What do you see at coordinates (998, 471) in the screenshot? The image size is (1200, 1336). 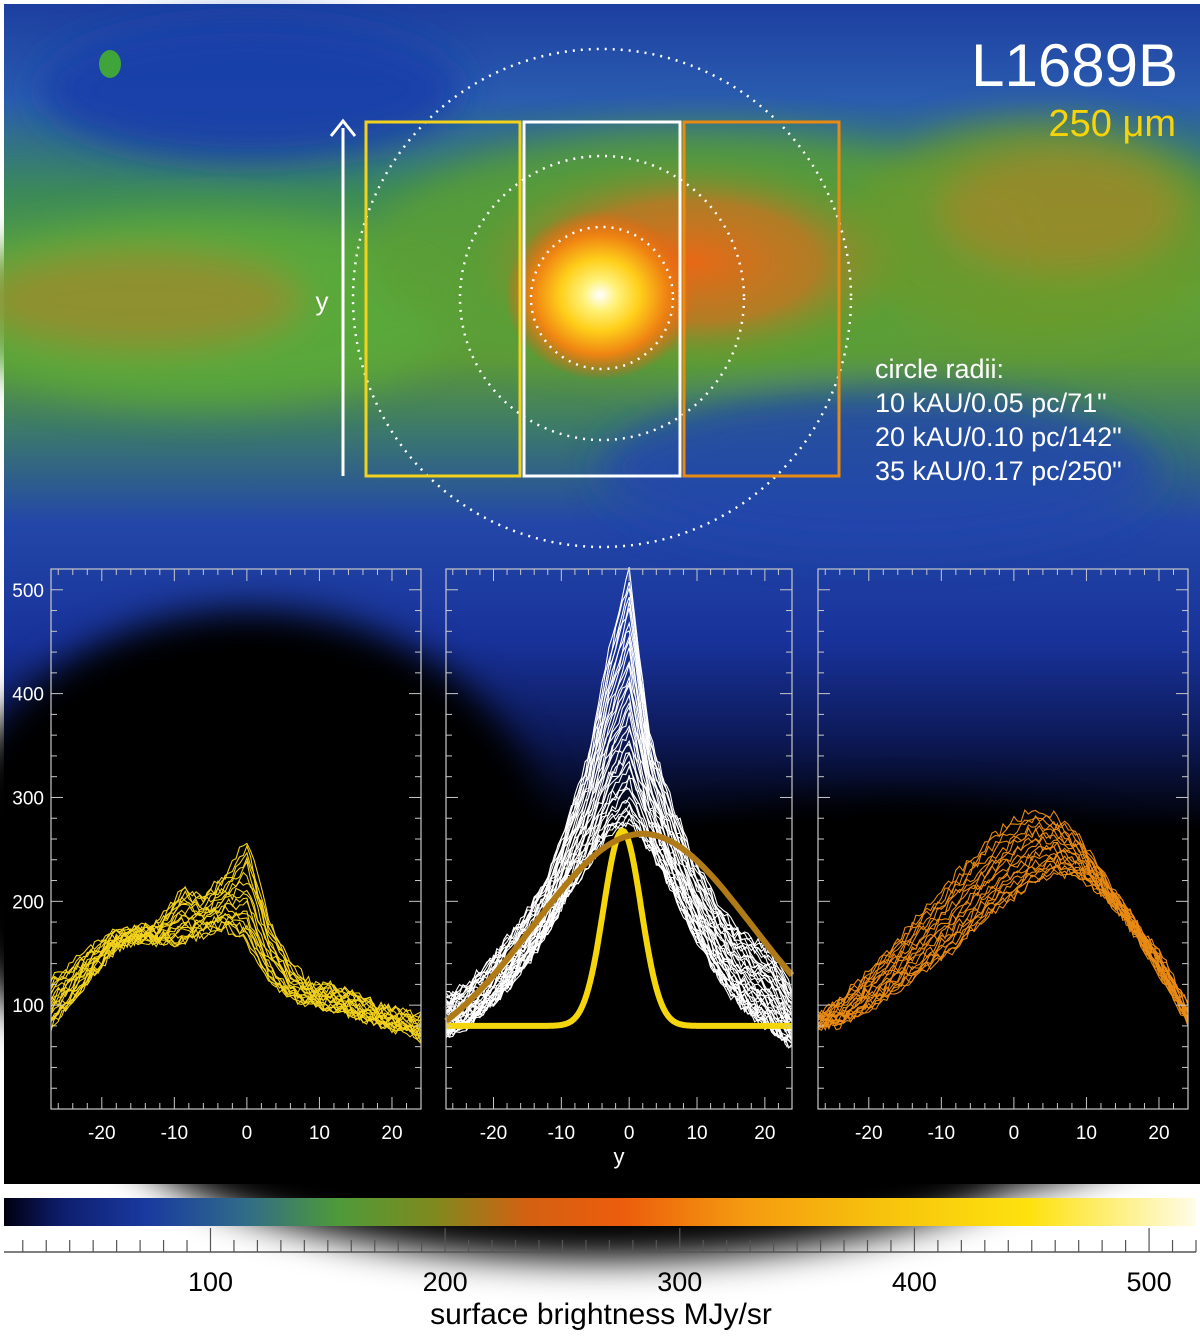 I see `circle-radius-3: 35 kAU/0.17 pc/250"` at bounding box center [998, 471].